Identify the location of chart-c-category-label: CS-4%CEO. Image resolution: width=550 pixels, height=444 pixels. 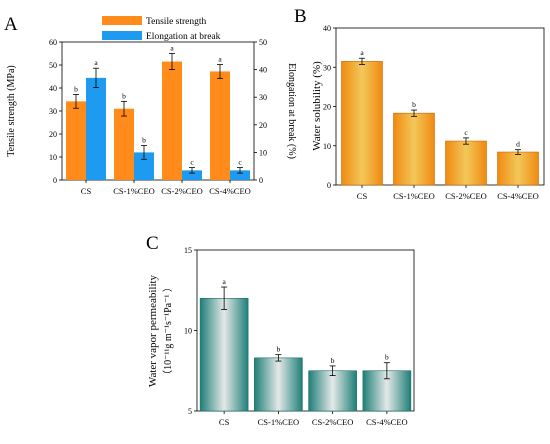
(387, 422).